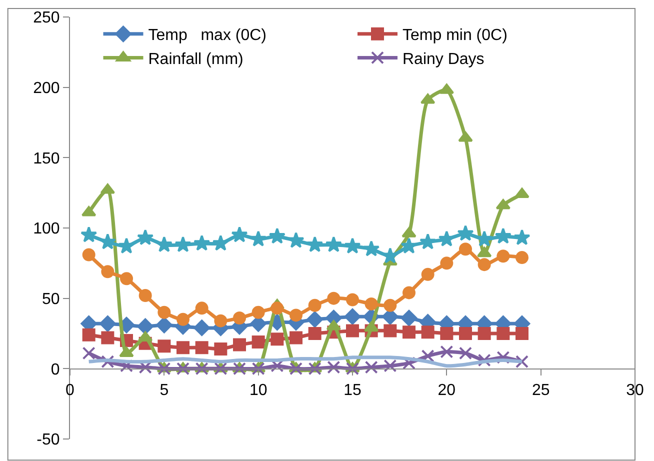 This screenshot has height=461, width=654. What do you see at coordinates (447, 390) in the screenshot?
I see `x-tick-label: 20` at bounding box center [447, 390].